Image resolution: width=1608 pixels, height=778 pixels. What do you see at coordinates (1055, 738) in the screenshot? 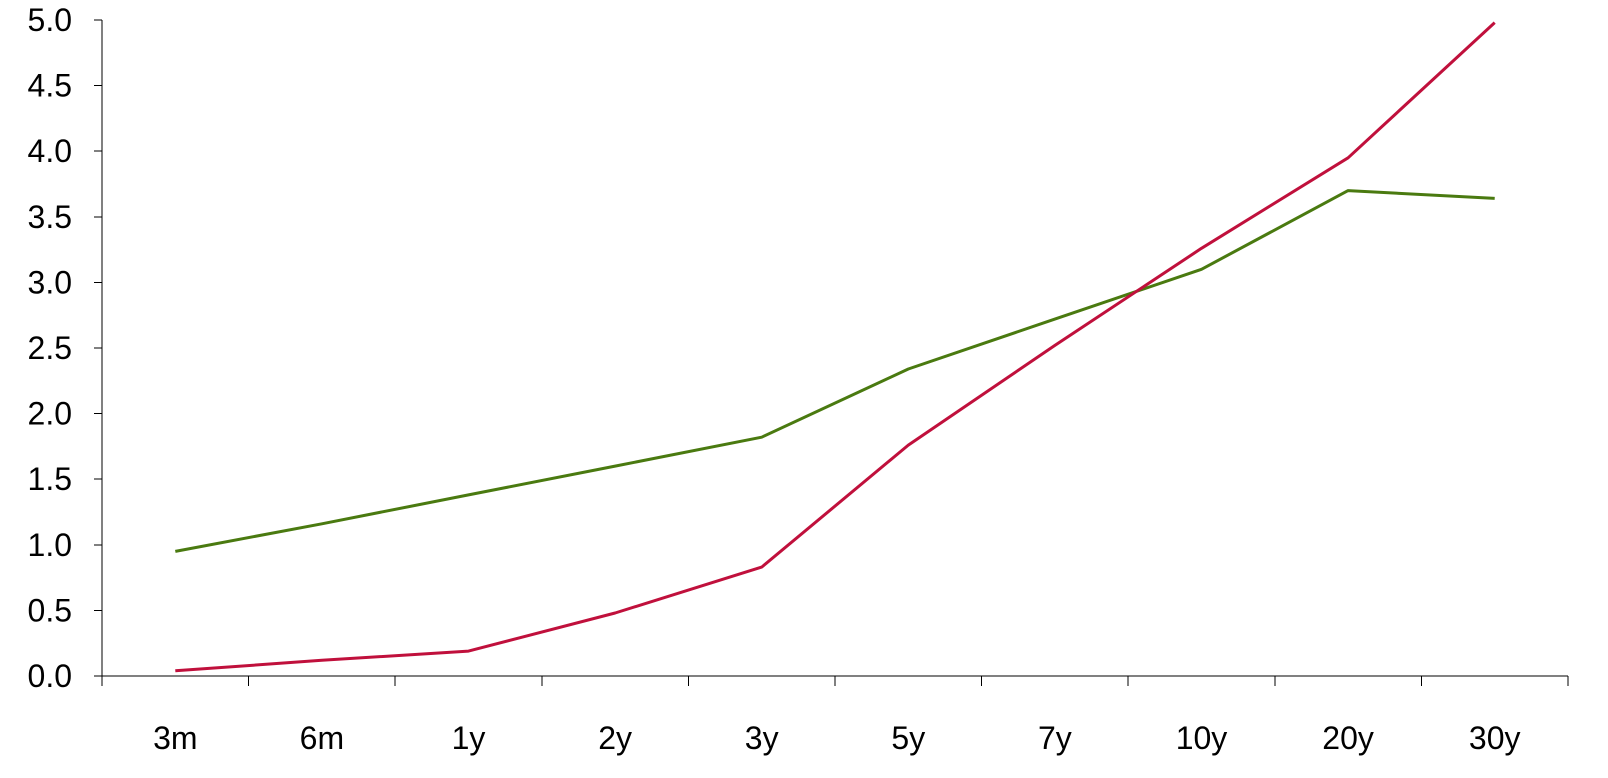
I see `x-tick-label: 7y` at bounding box center [1055, 738].